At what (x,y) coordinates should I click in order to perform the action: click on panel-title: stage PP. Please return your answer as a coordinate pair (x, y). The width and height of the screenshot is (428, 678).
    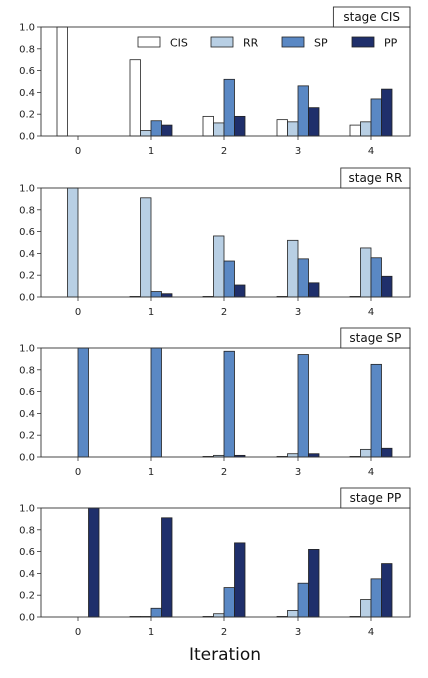
    Looking at the image, I should click on (376, 498).